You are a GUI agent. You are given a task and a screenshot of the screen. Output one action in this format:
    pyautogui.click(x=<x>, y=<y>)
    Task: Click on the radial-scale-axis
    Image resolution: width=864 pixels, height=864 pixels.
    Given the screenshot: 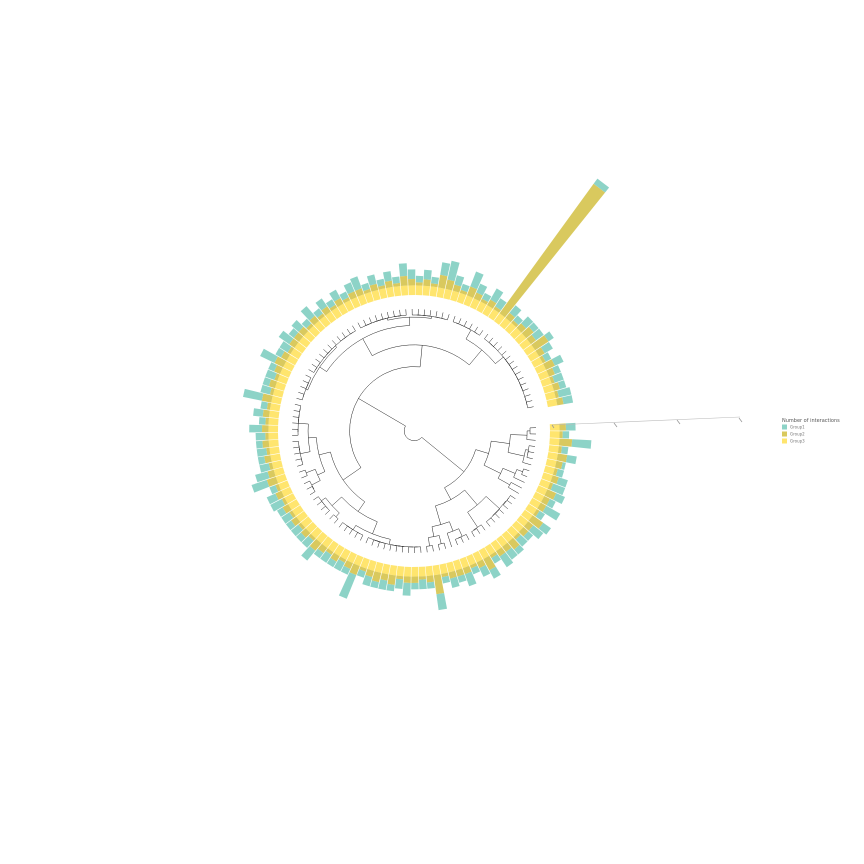 What is the action you would take?
    pyautogui.click(x=647, y=422)
    